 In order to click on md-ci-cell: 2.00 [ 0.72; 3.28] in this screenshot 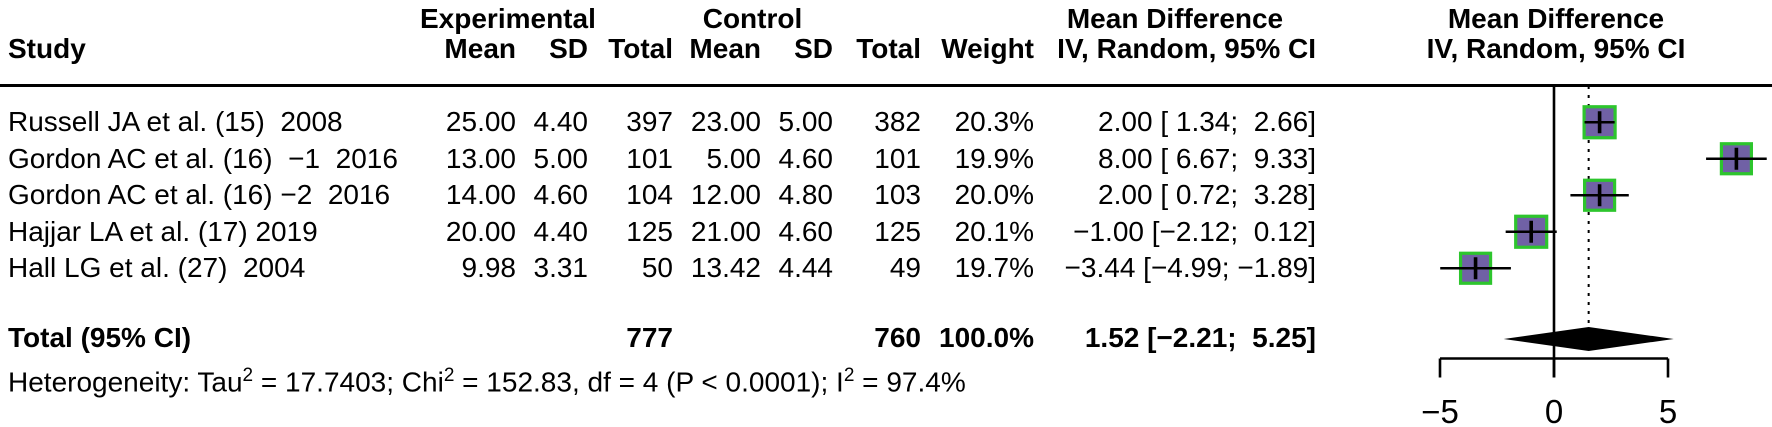, I will do `click(1207, 194)`.